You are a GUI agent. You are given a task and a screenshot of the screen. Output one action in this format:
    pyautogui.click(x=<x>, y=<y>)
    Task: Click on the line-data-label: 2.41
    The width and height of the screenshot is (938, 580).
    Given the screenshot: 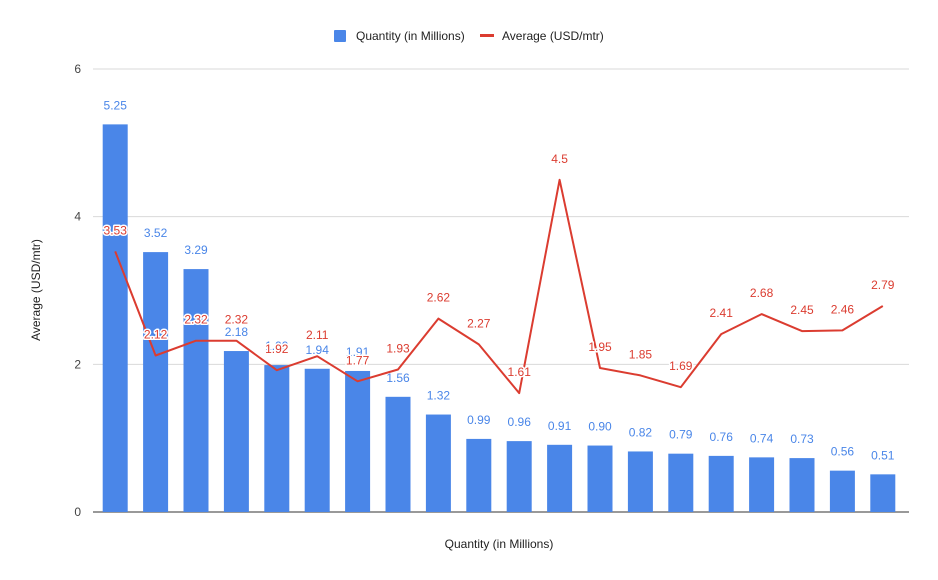 What is the action you would take?
    pyautogui.click(x=722, y=313)
    